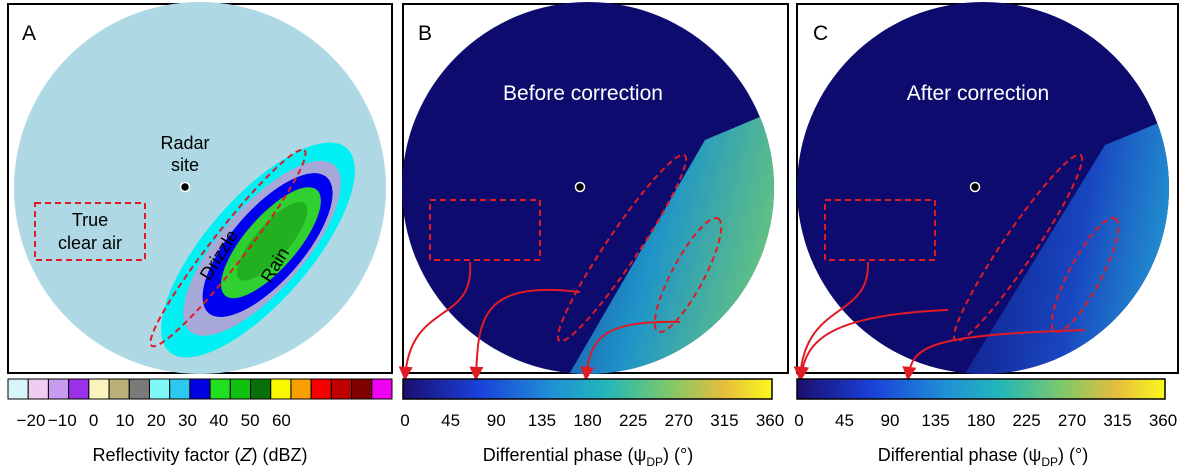 This screenshot has height=471, width=1182. Describe the element at coordinates (246, 455) in the screenshot. I see `axis-label-var: Z` at that location.